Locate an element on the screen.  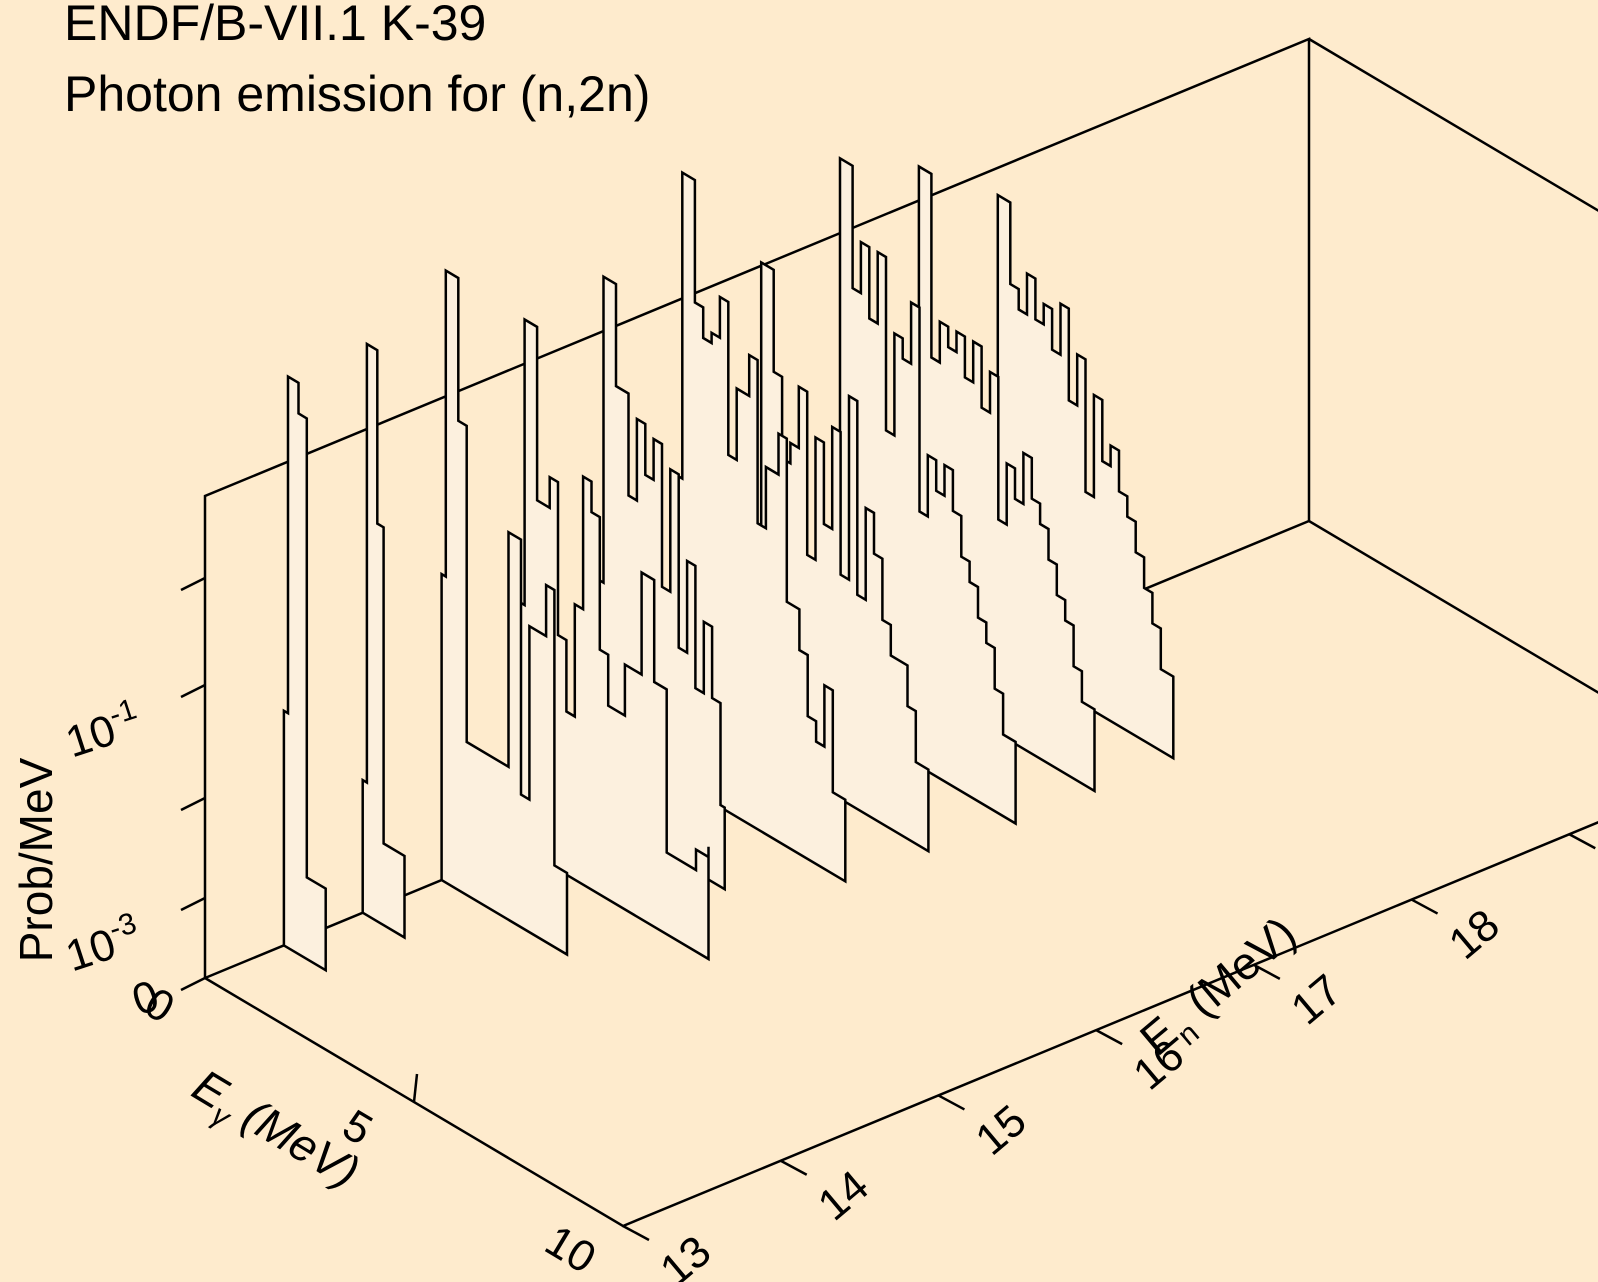
y-tick-label: 15 is located at coordinates (1001, 1130).